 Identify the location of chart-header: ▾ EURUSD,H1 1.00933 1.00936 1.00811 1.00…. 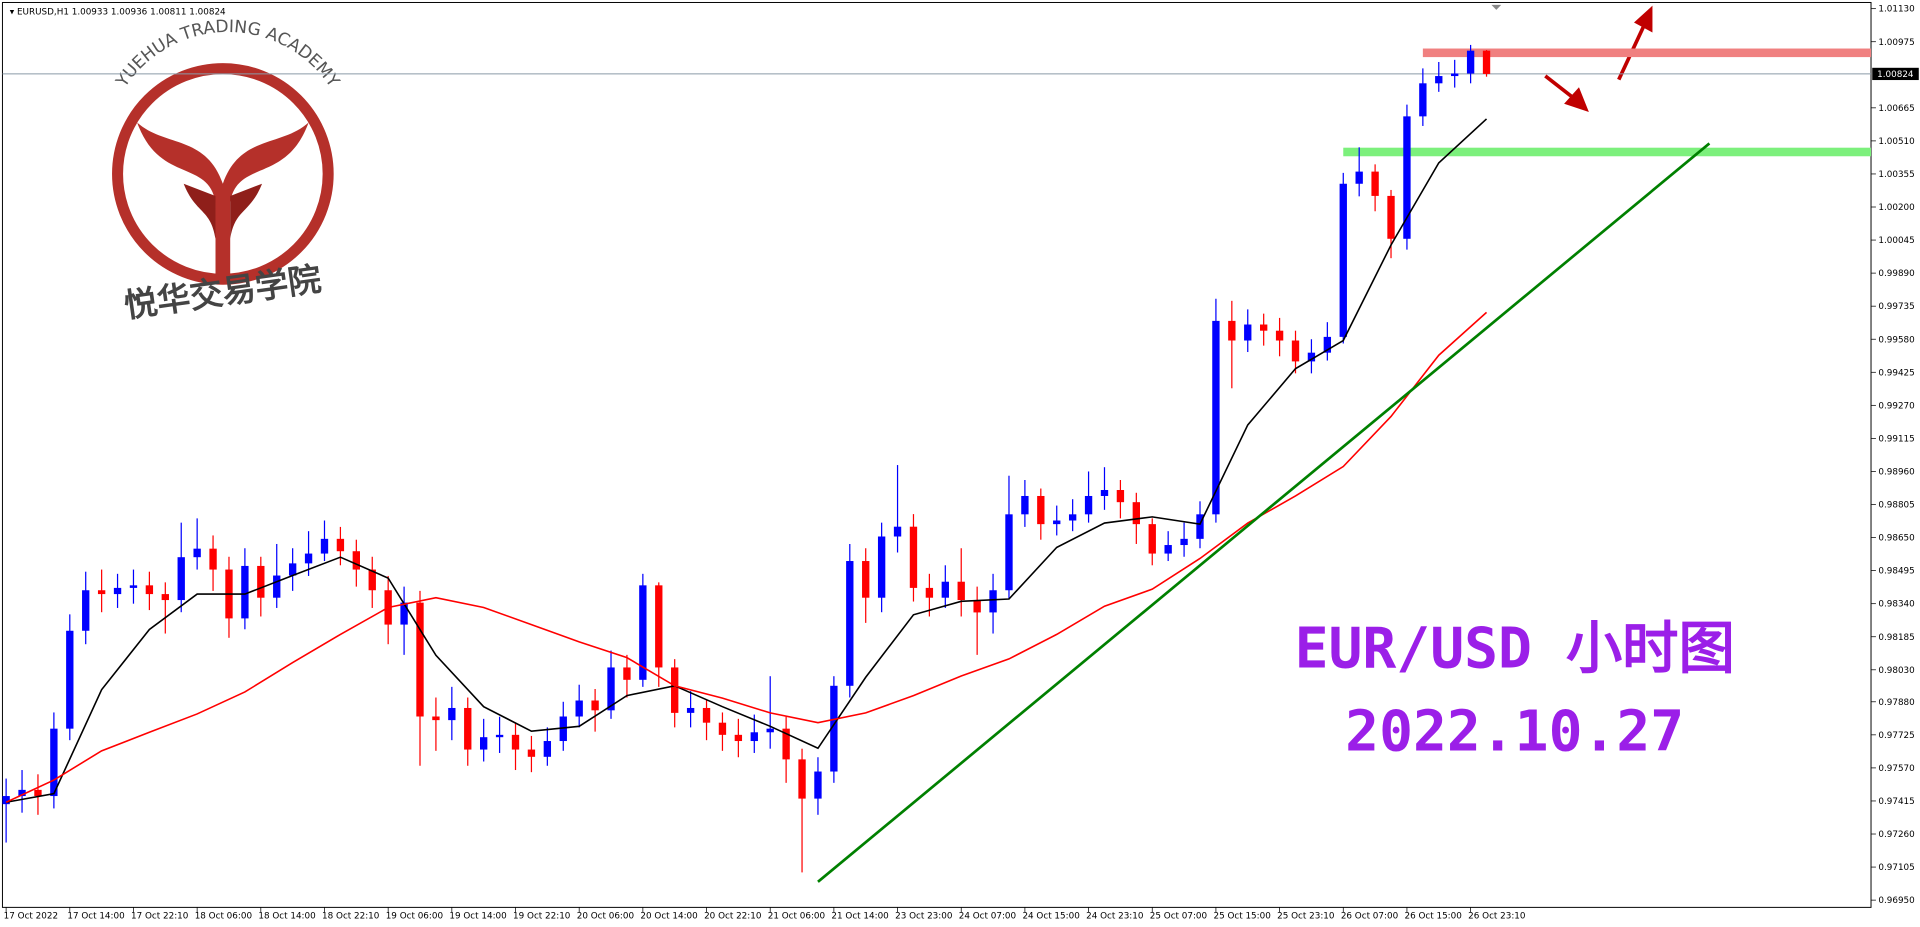
(118, 13).